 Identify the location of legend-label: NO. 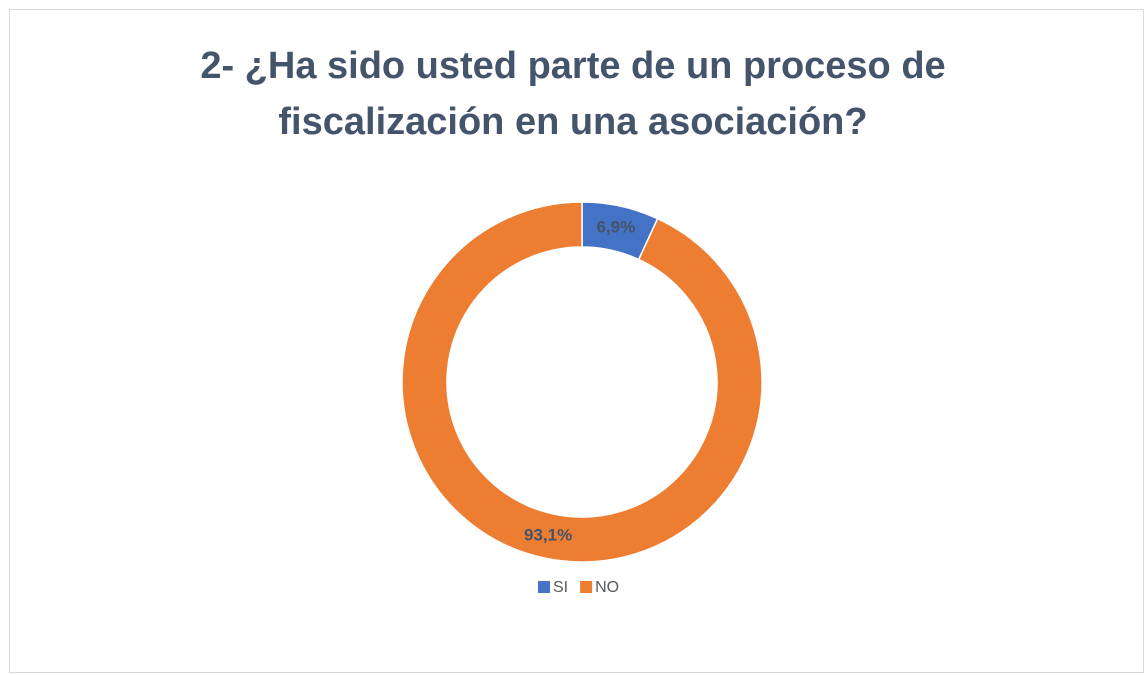
(607, 587).